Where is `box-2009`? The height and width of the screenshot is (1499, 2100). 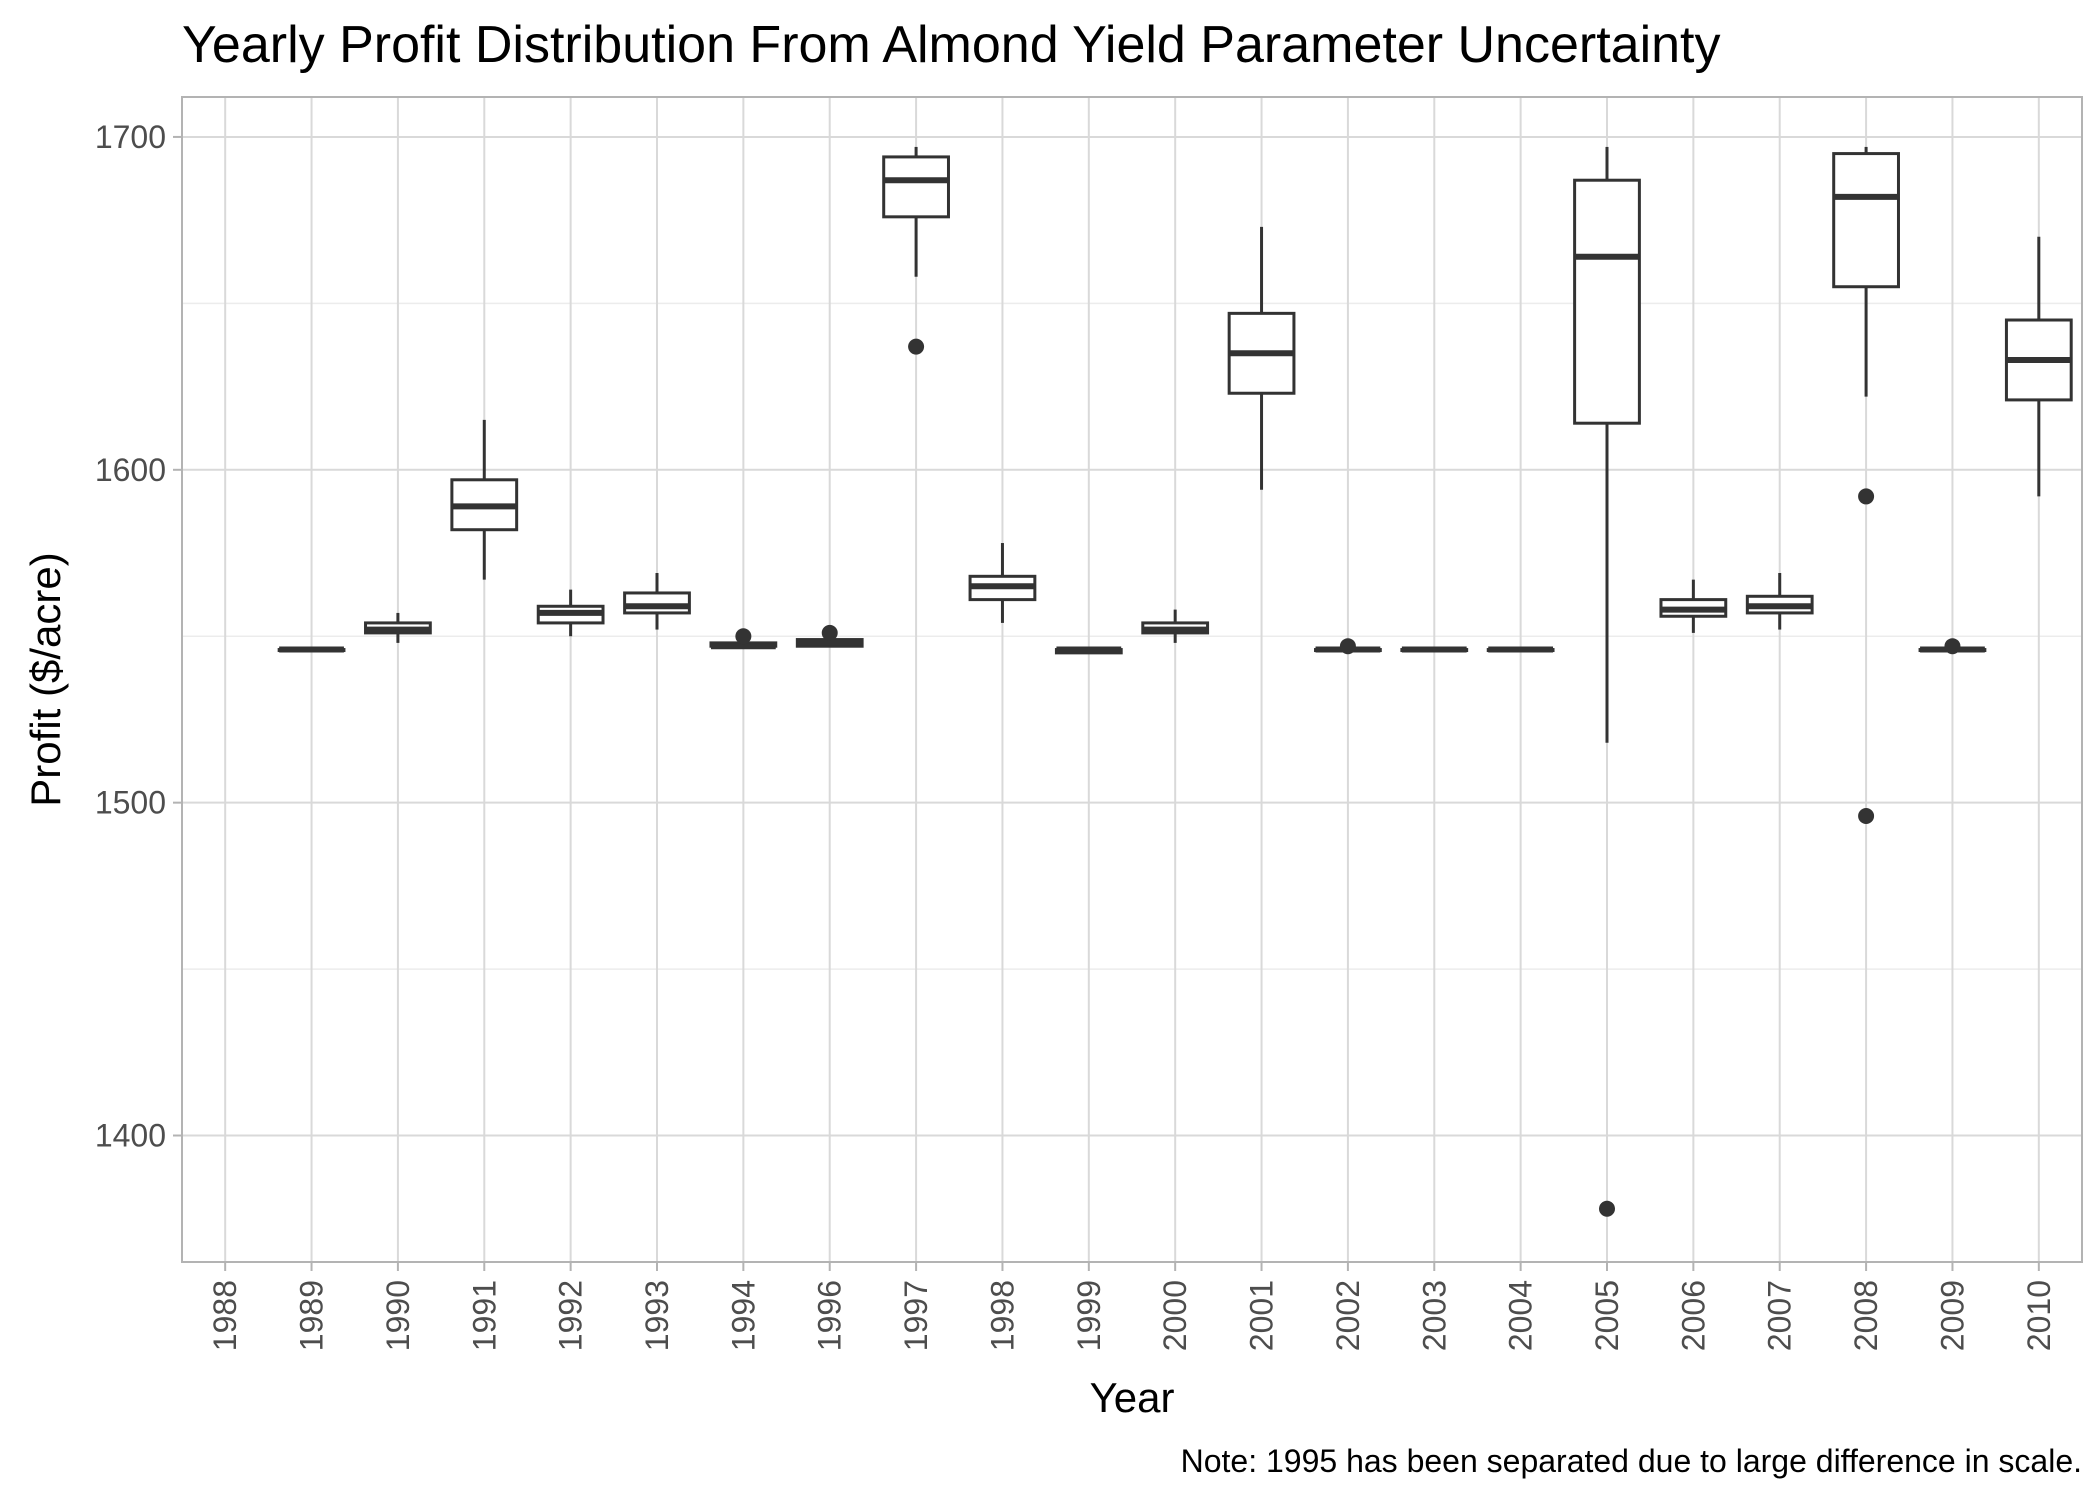 box-2009 is located at coordinates (1952, 646).